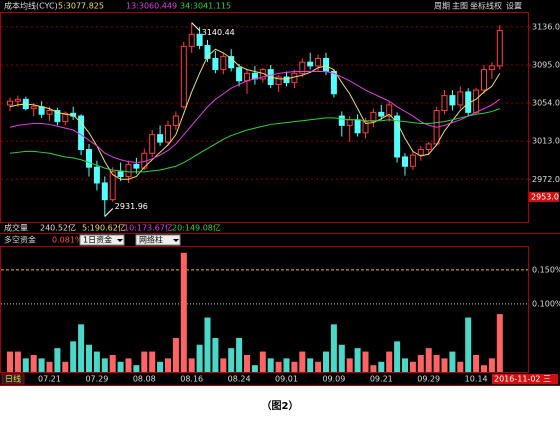 The image size is (560, 425). I want to click on annotation-leader, so click(196, 27).